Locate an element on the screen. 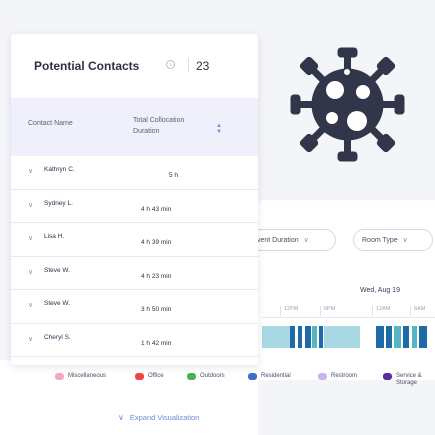 The width and height of the screenshot is (435, 435). timeline-tick: 12PM is located at coordinates (289, 311).